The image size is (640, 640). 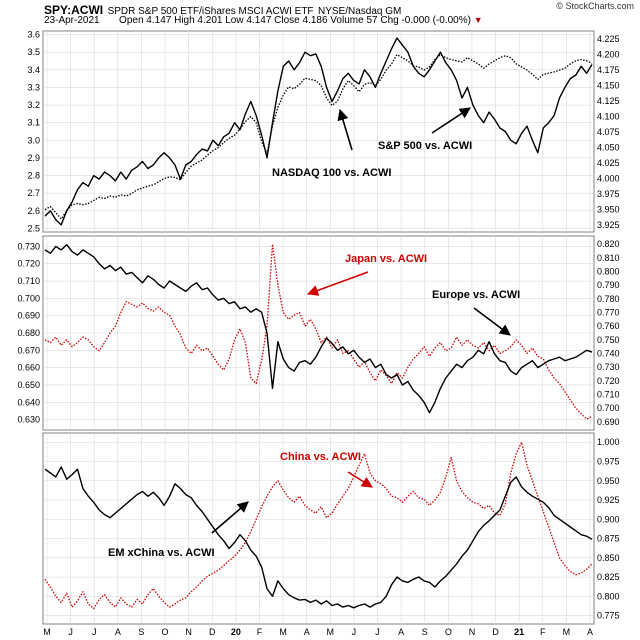 I want to click on y-tick-right: 0.825, so click(x=608, y=577).